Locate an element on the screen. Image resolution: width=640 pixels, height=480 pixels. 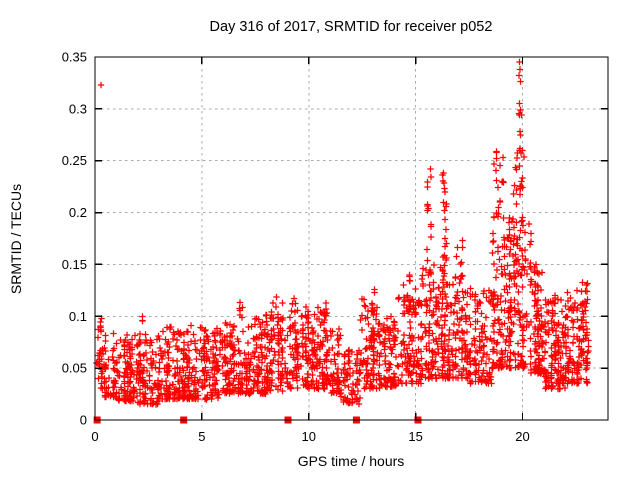
y-axis-label: SRMTID / TECUs is located at coordinates (16, 239).